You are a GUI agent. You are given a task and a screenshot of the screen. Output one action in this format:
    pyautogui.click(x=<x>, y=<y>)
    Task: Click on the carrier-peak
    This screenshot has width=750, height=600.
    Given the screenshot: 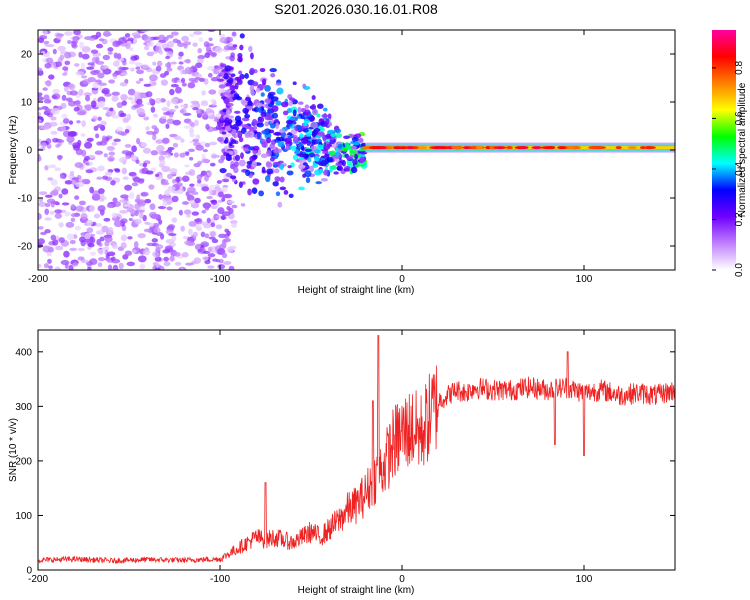 What is the action you would take?
    pyautogui.click(x=509, y=148)
    